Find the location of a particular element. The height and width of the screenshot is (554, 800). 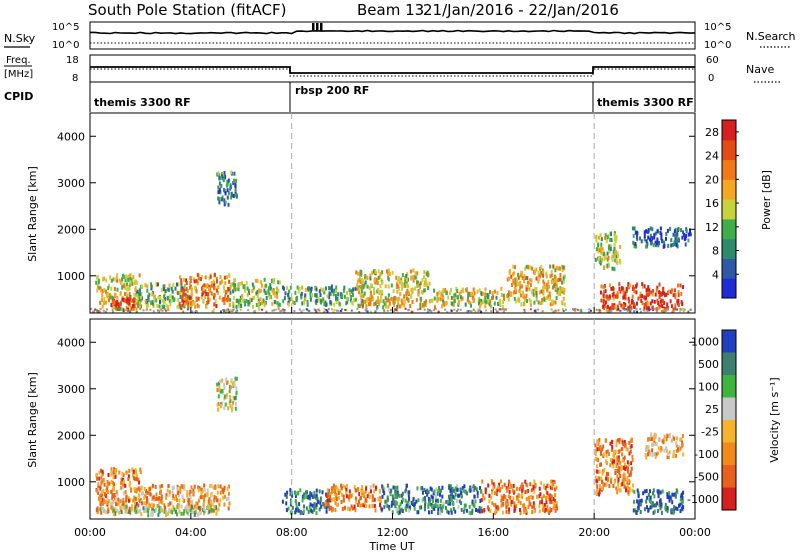

nsky-spike is located at coordinates (313, 27).